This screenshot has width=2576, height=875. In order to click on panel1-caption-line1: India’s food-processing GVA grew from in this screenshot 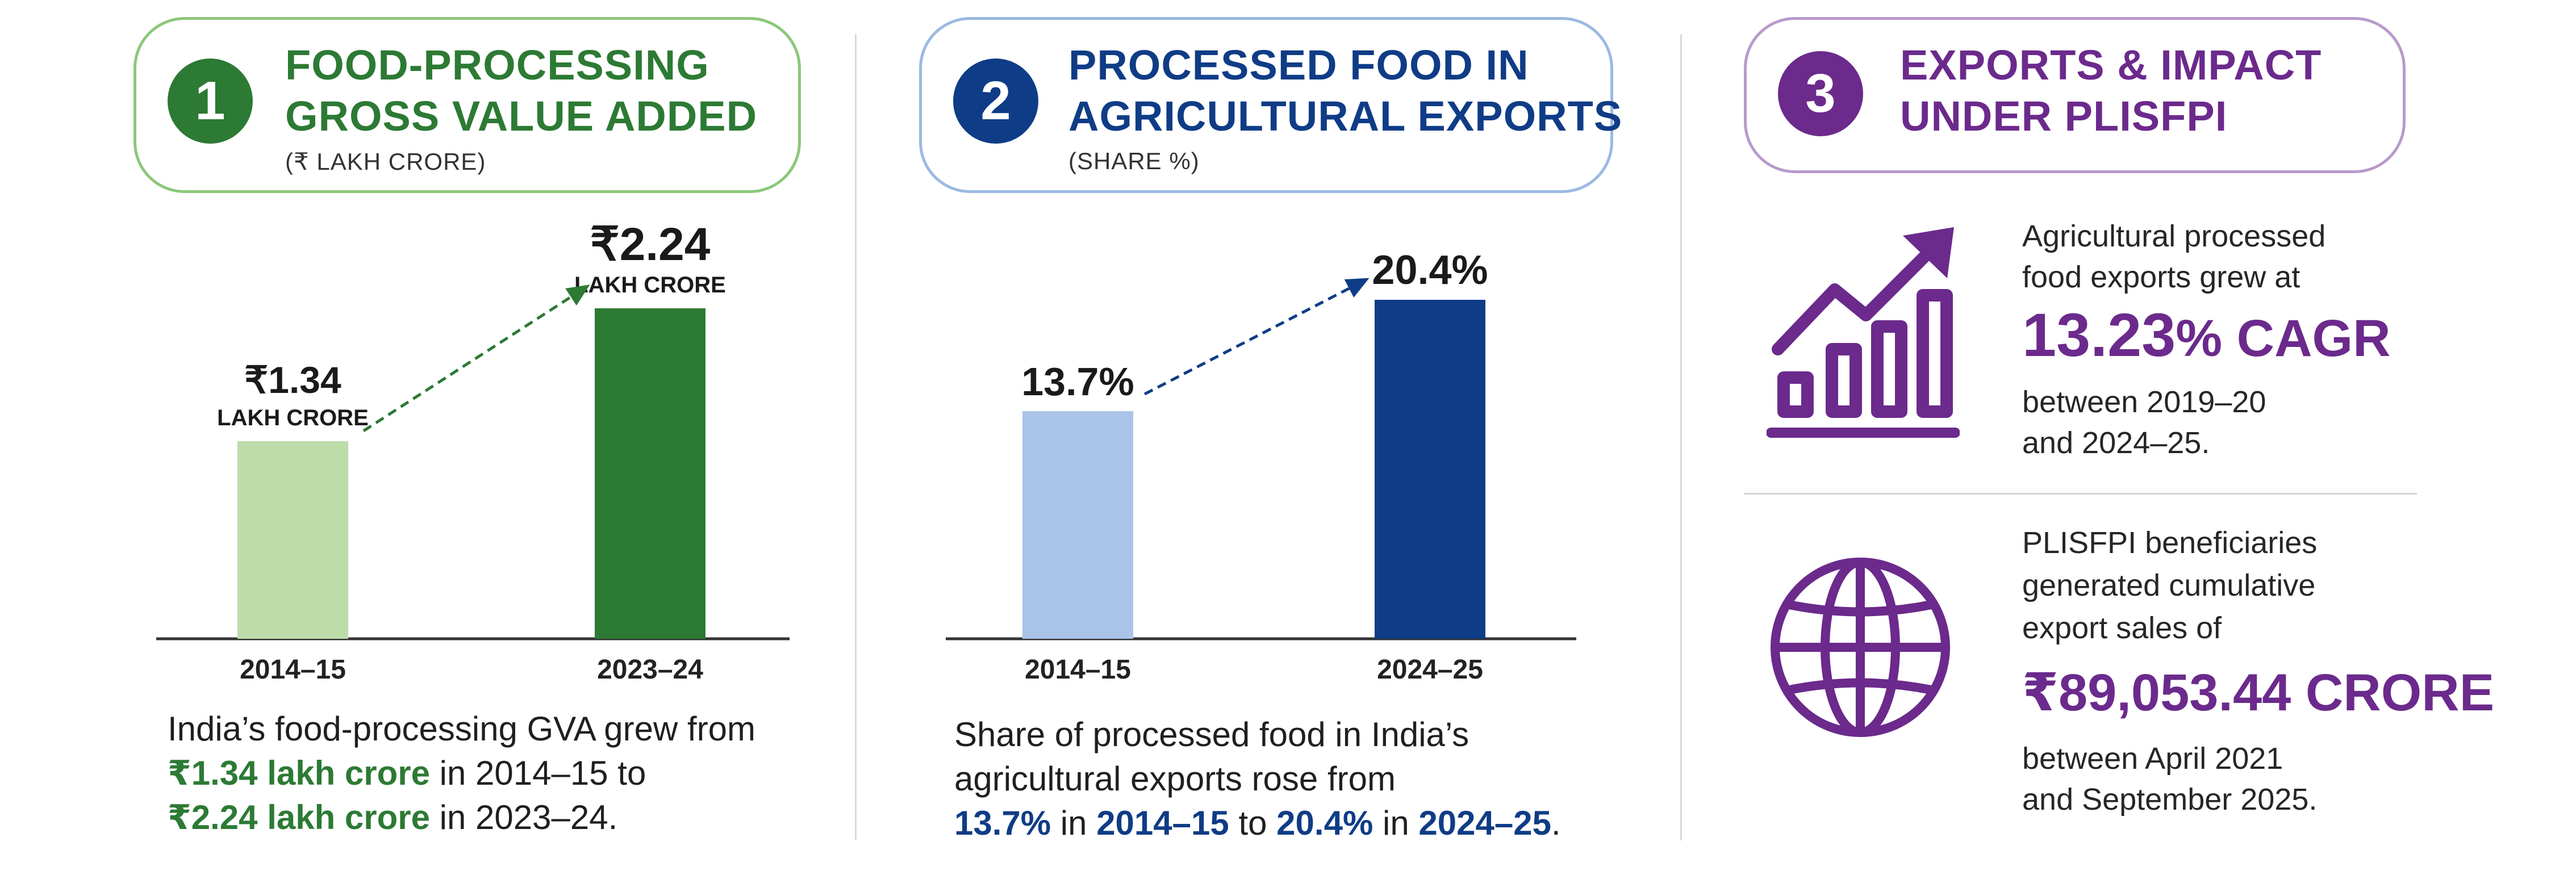, I will do `click(461, 729)`.